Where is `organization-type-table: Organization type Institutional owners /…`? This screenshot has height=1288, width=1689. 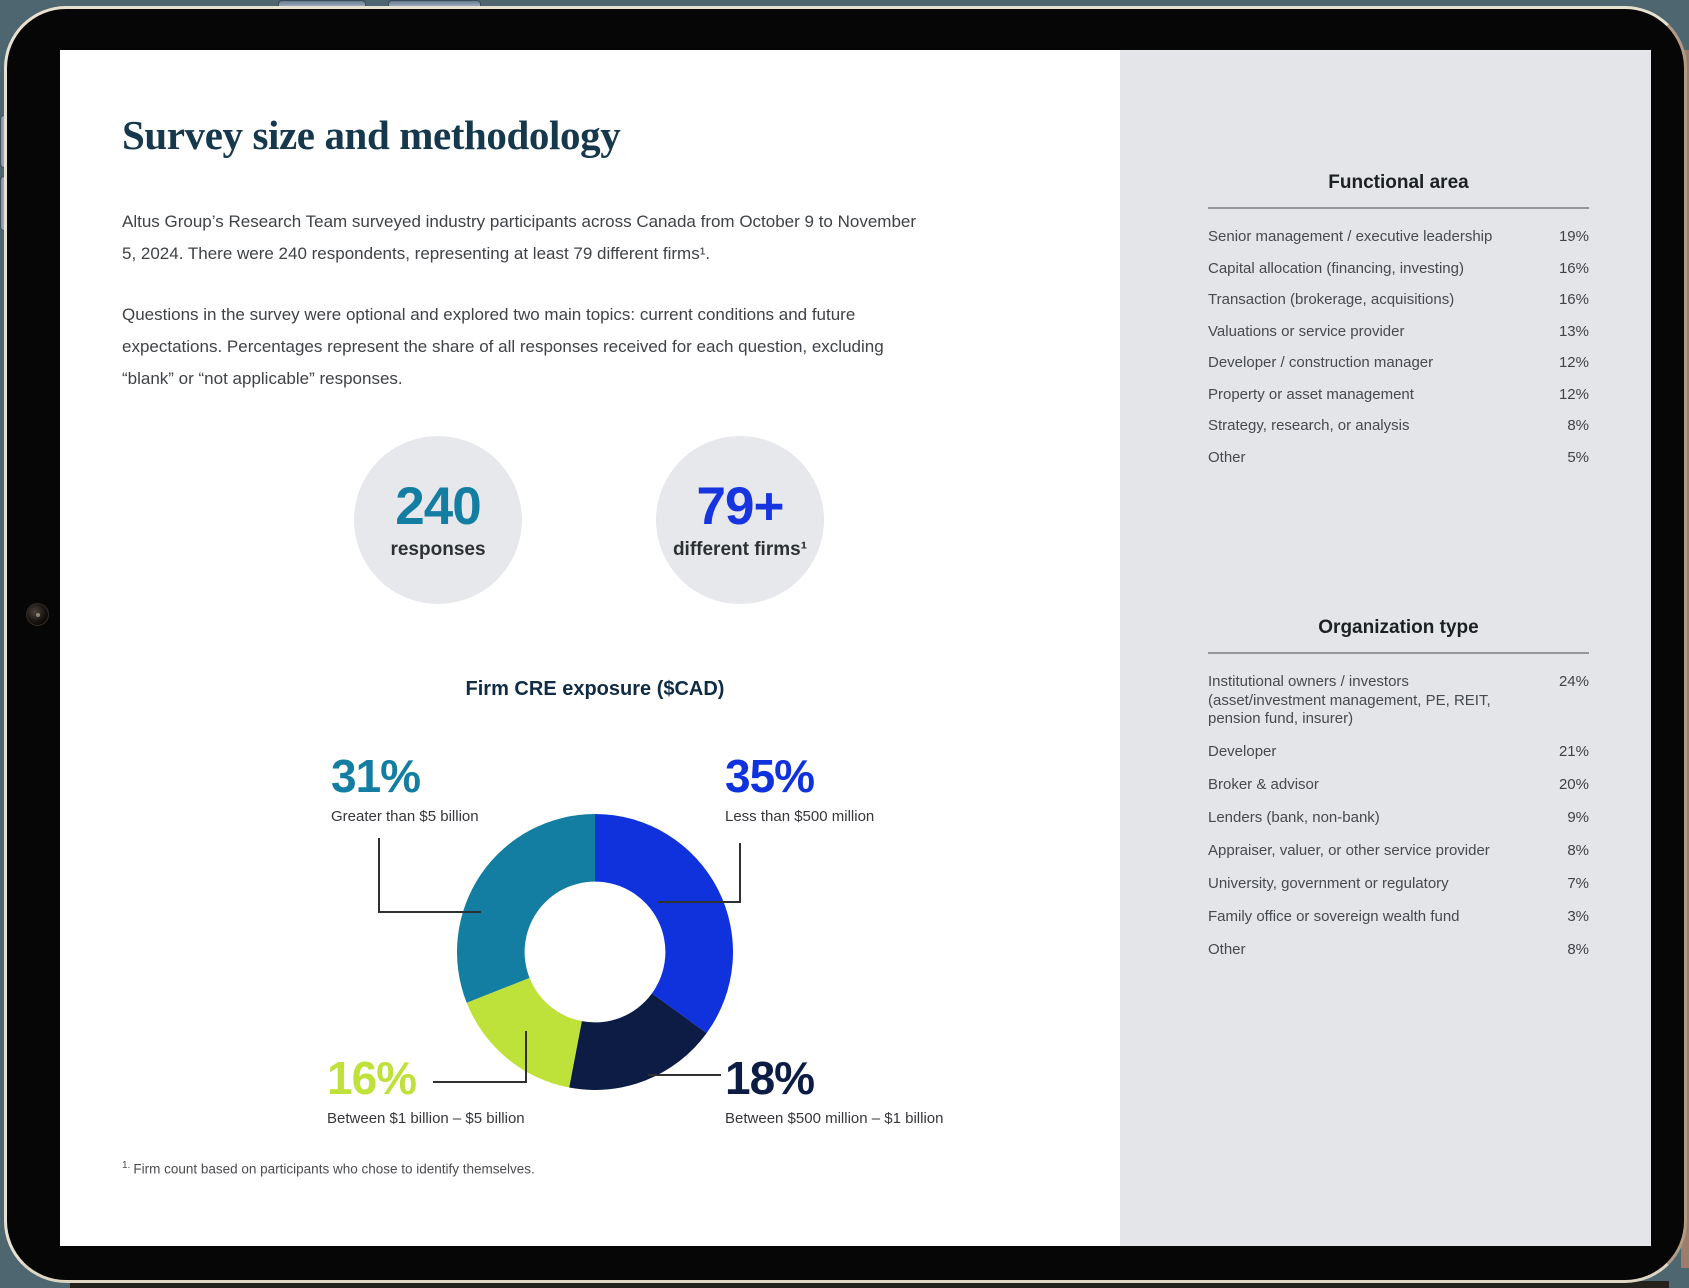
organization-type-table: Organization type Institutional owners /… is located at coordinates (1398, 795).